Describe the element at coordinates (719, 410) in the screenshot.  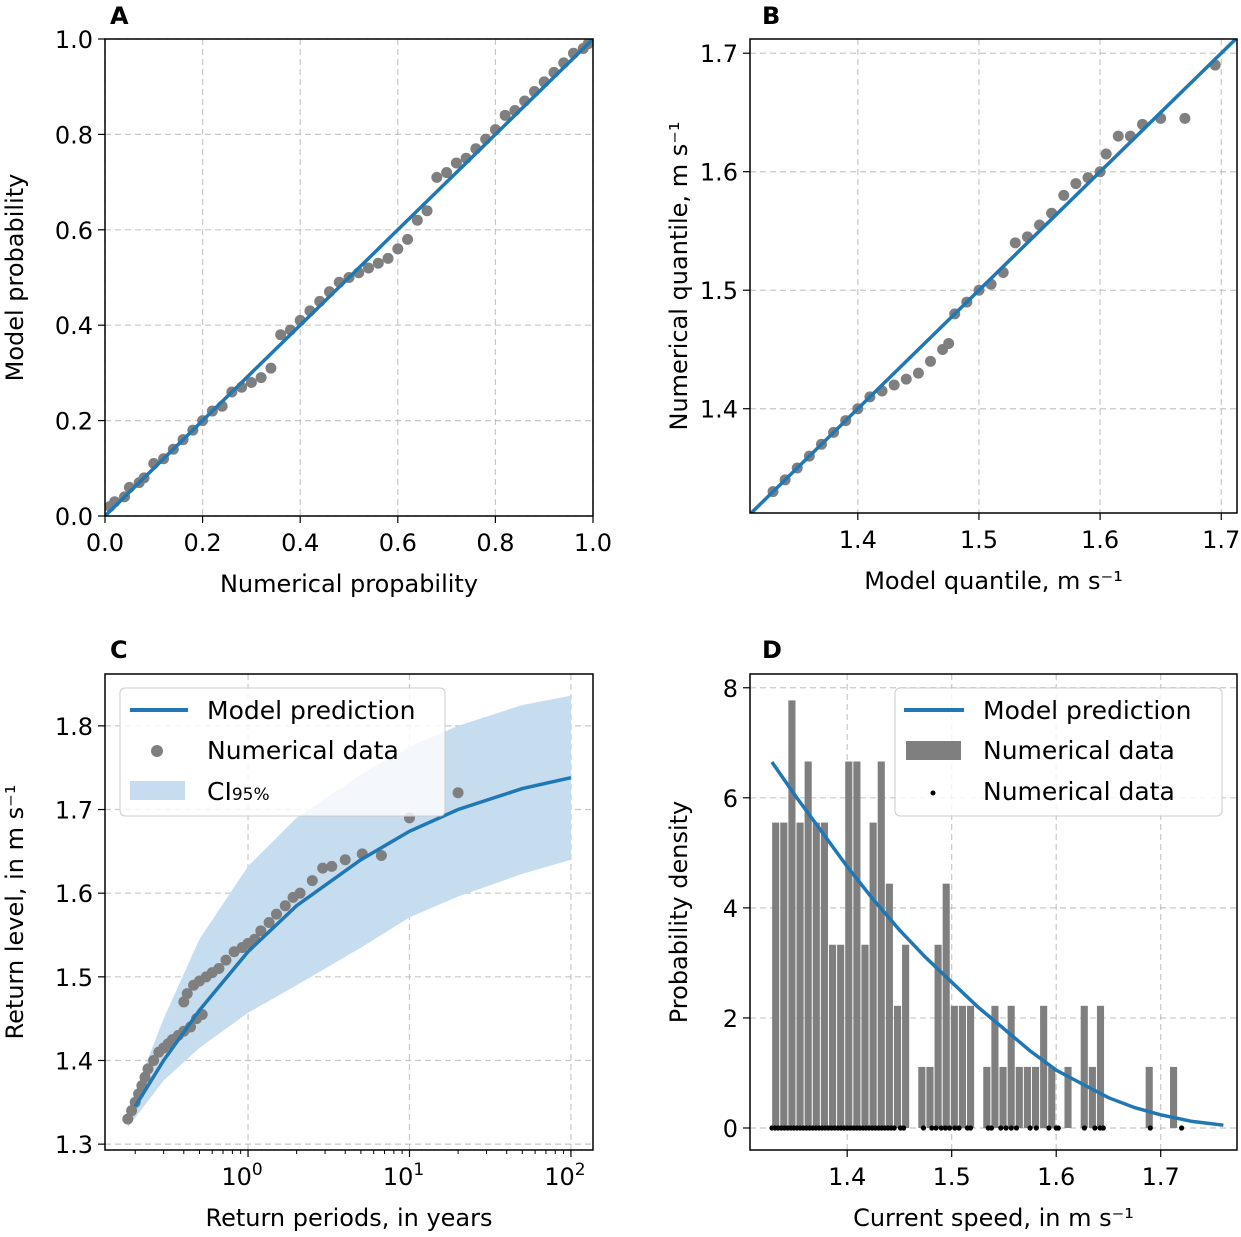
I see `y-tick-label-b: 1.4` at that location.